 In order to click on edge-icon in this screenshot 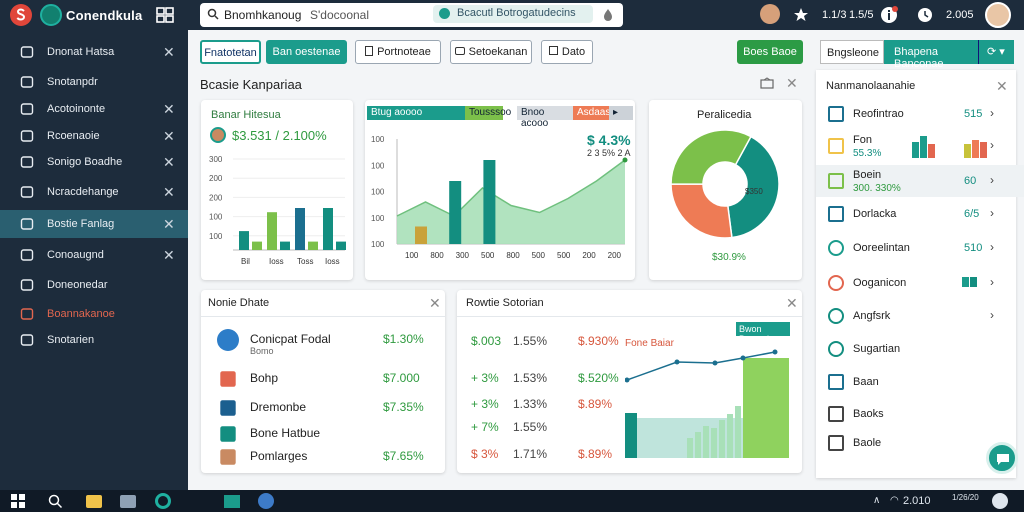, I will do `click(266, 501)`.